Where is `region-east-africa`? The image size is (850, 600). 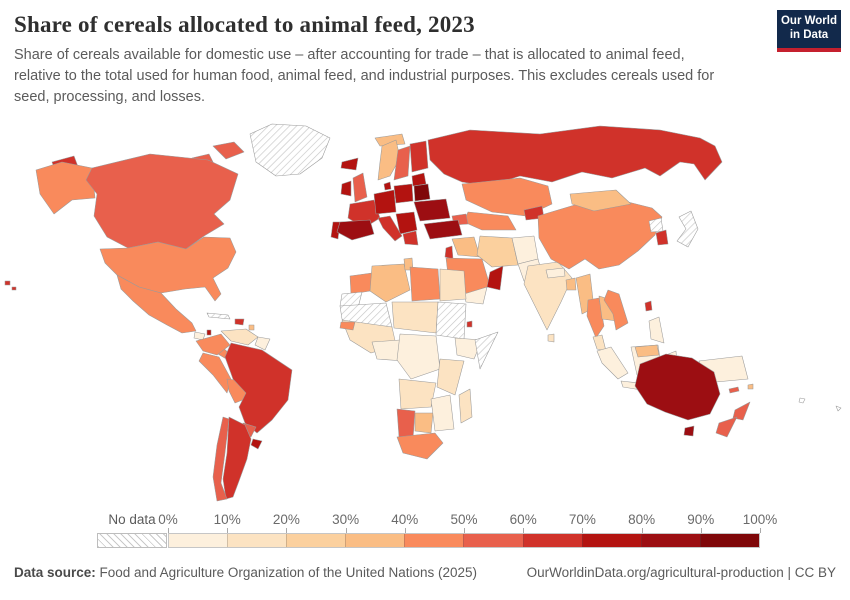
region-east-africa is located at coordinates (450, 377).